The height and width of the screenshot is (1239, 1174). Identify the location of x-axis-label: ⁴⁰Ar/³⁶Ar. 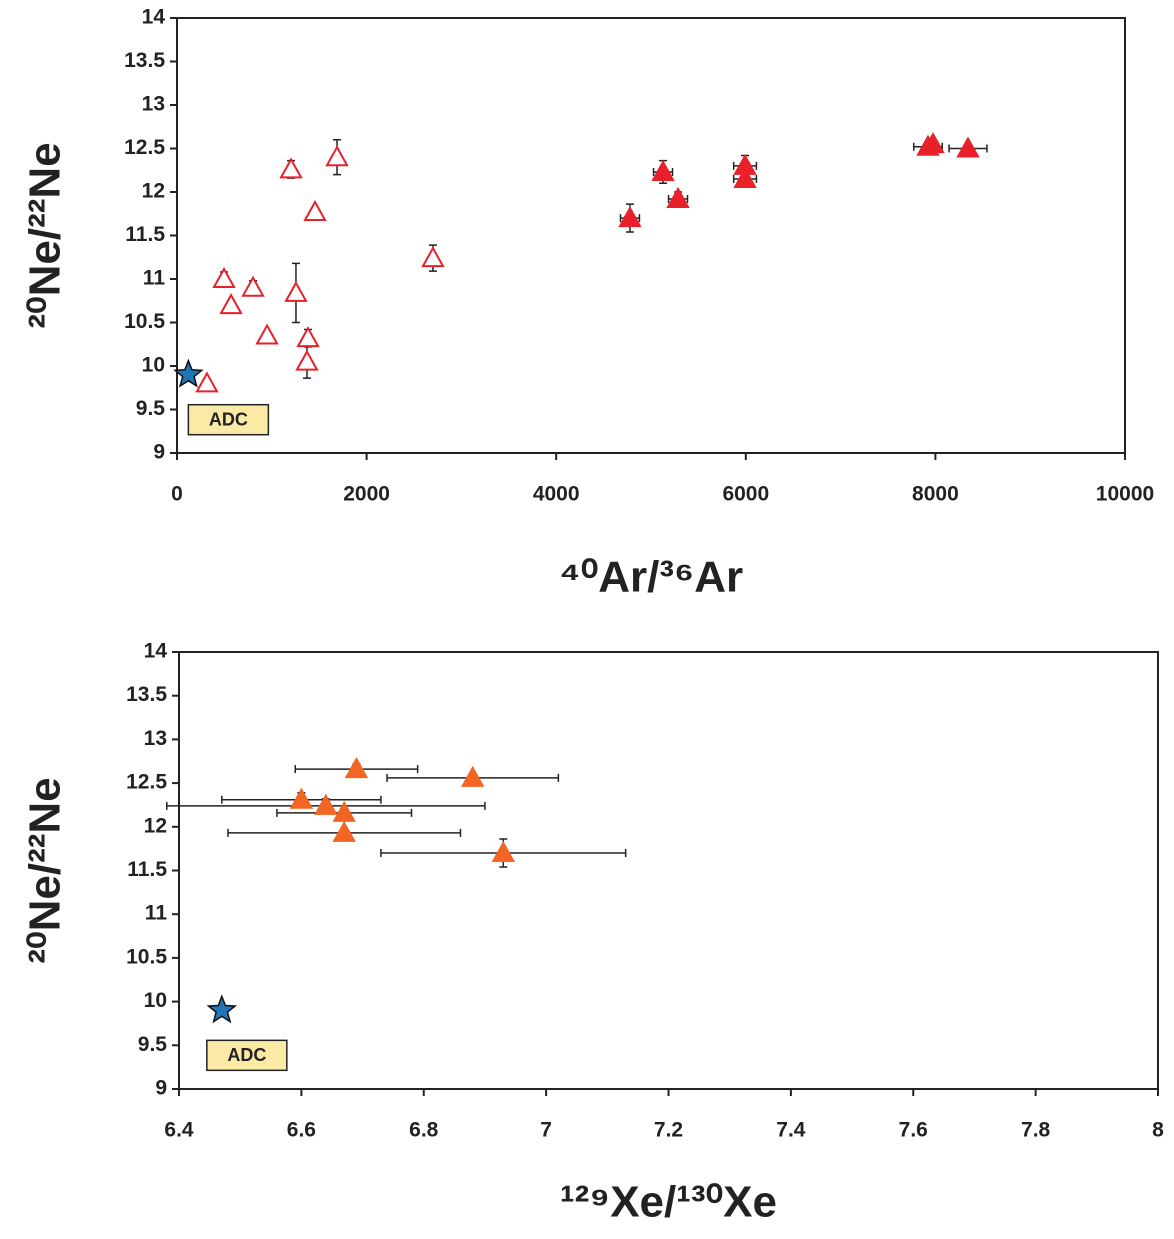
(651, 577).